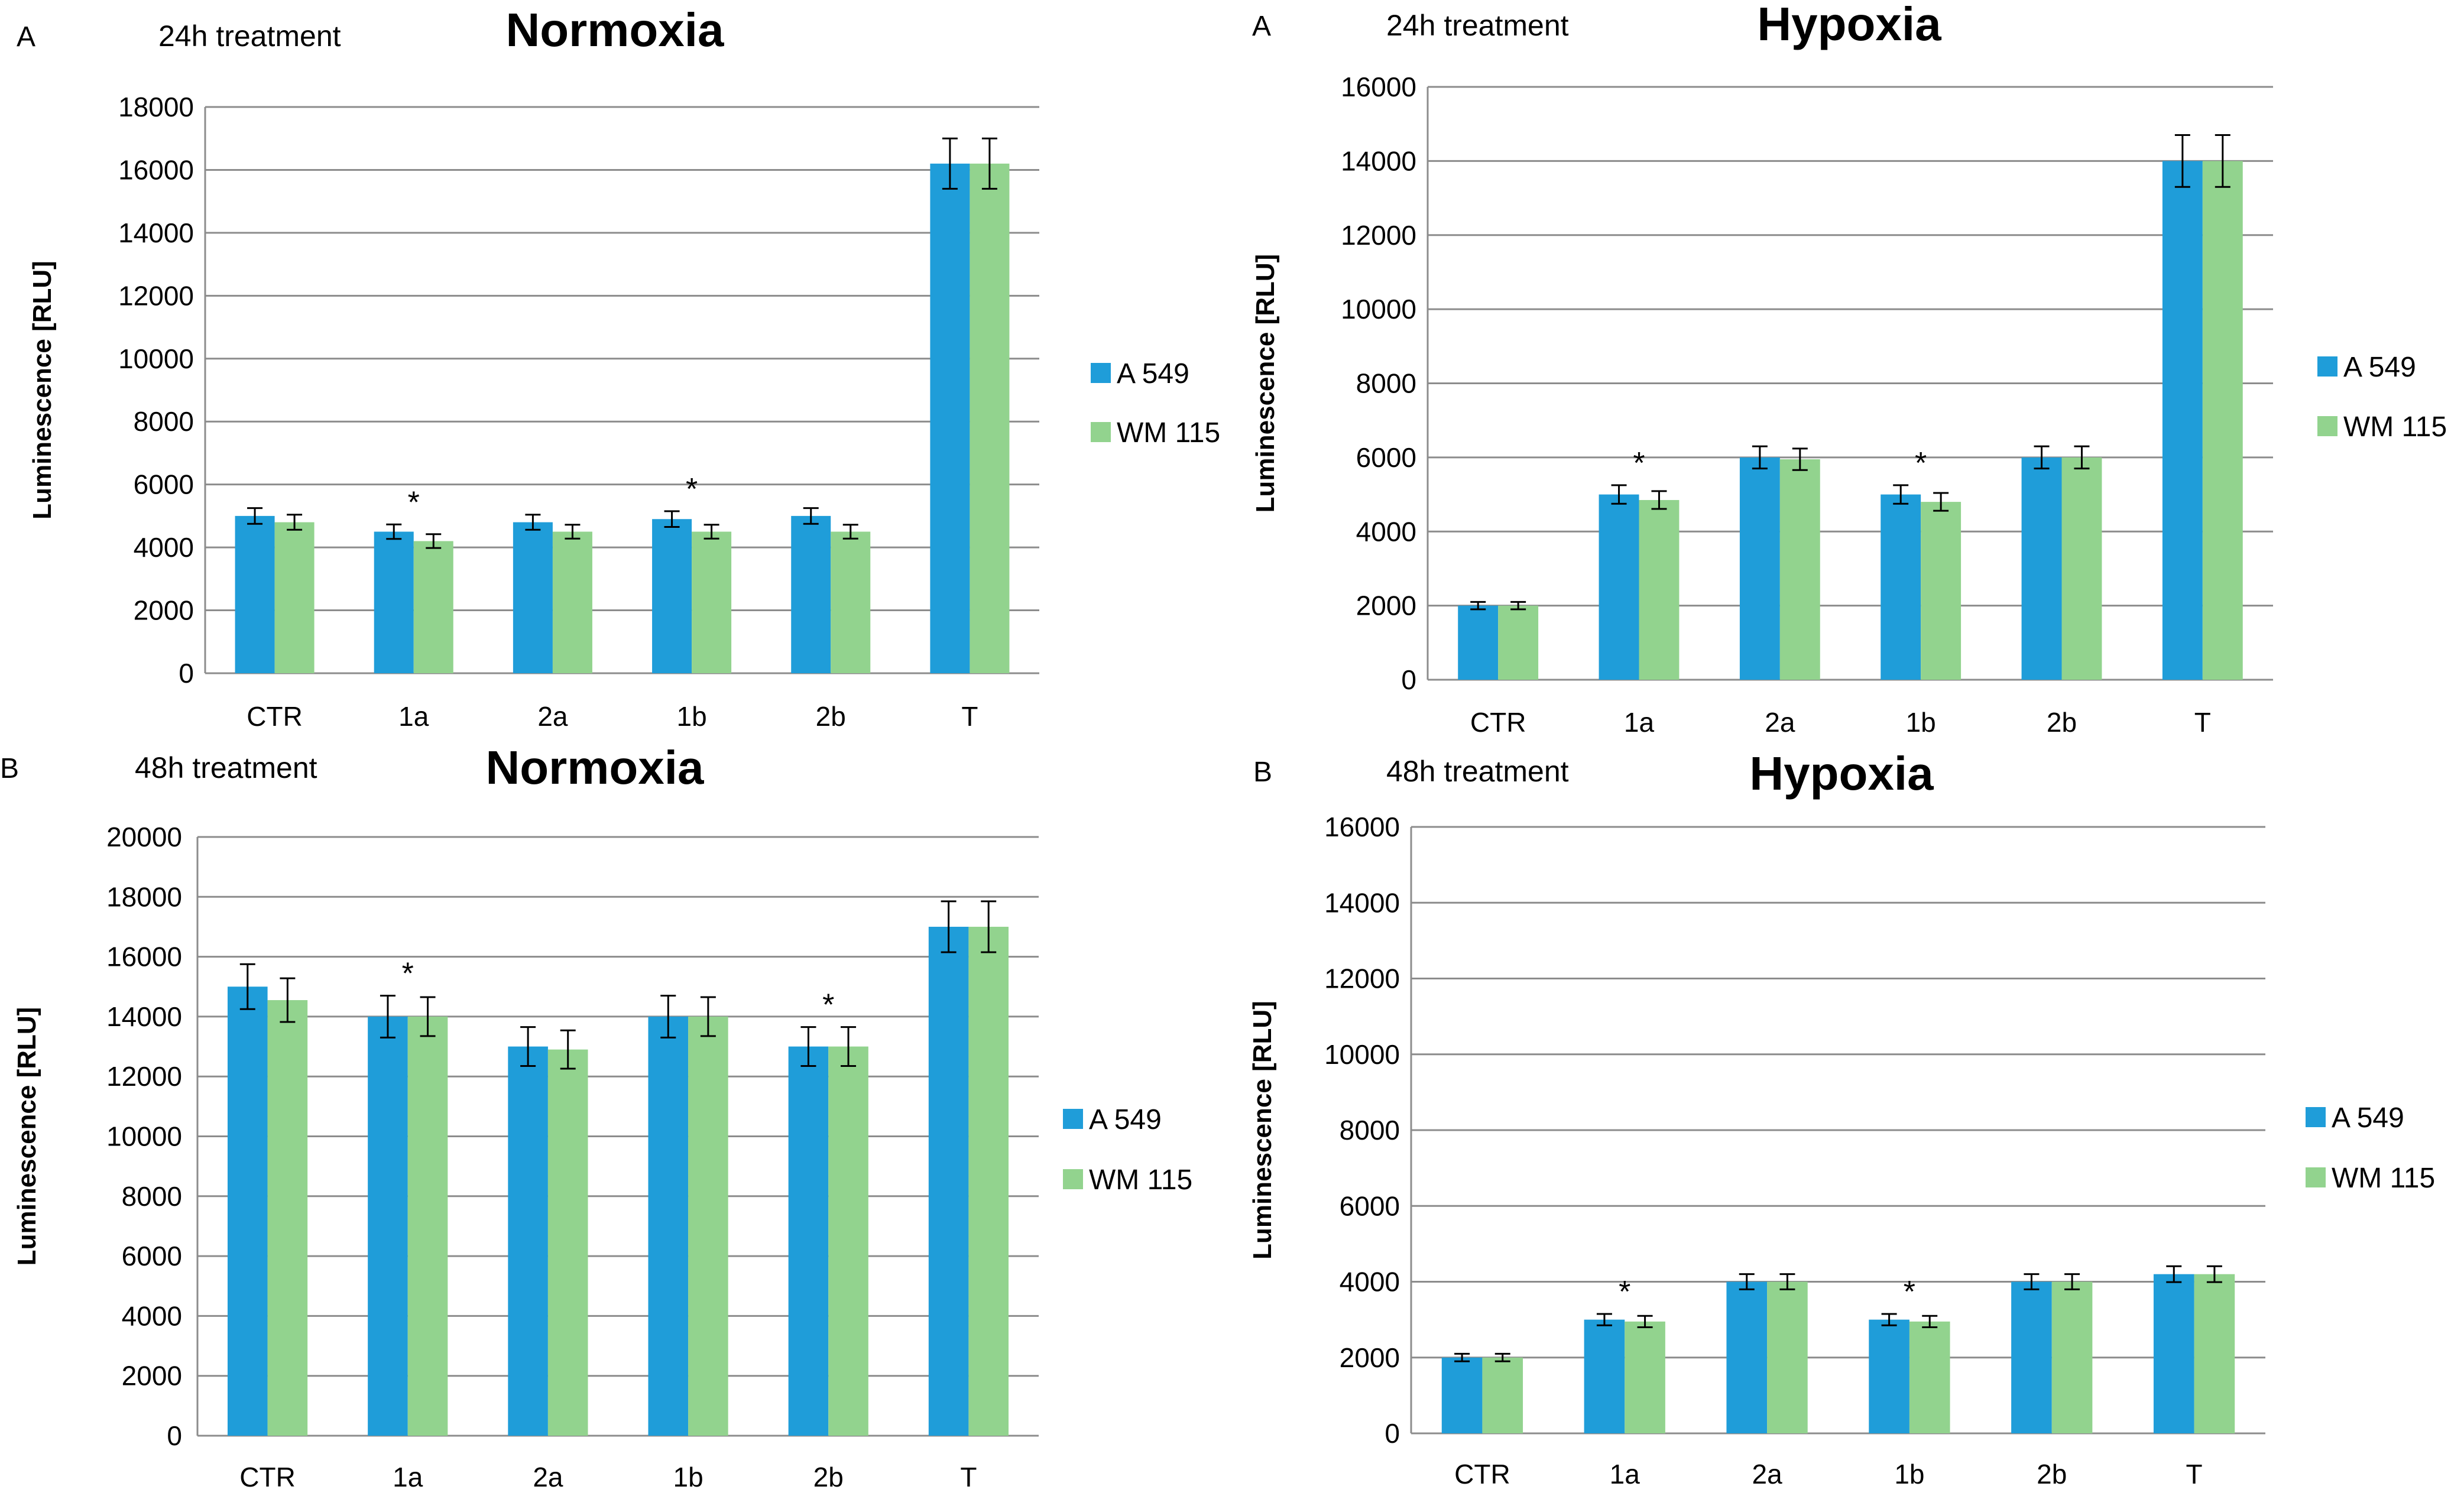  What do you see at coordinates (42, 391) in the screenshot?
I see `y-axis-title: Luminescence [RLU]` at bounding box center [42, 391].